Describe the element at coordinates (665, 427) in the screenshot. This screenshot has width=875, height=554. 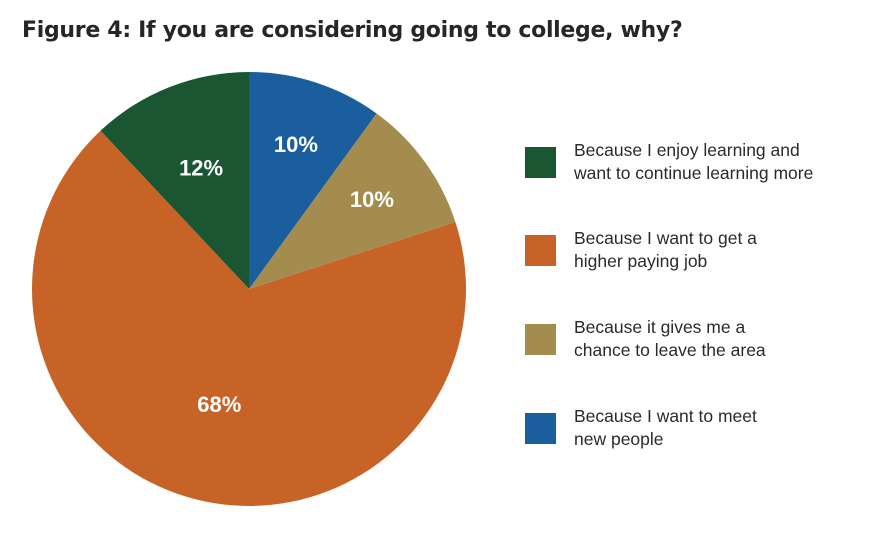
I see `legend-label: Because I want to meet new people` at that location.